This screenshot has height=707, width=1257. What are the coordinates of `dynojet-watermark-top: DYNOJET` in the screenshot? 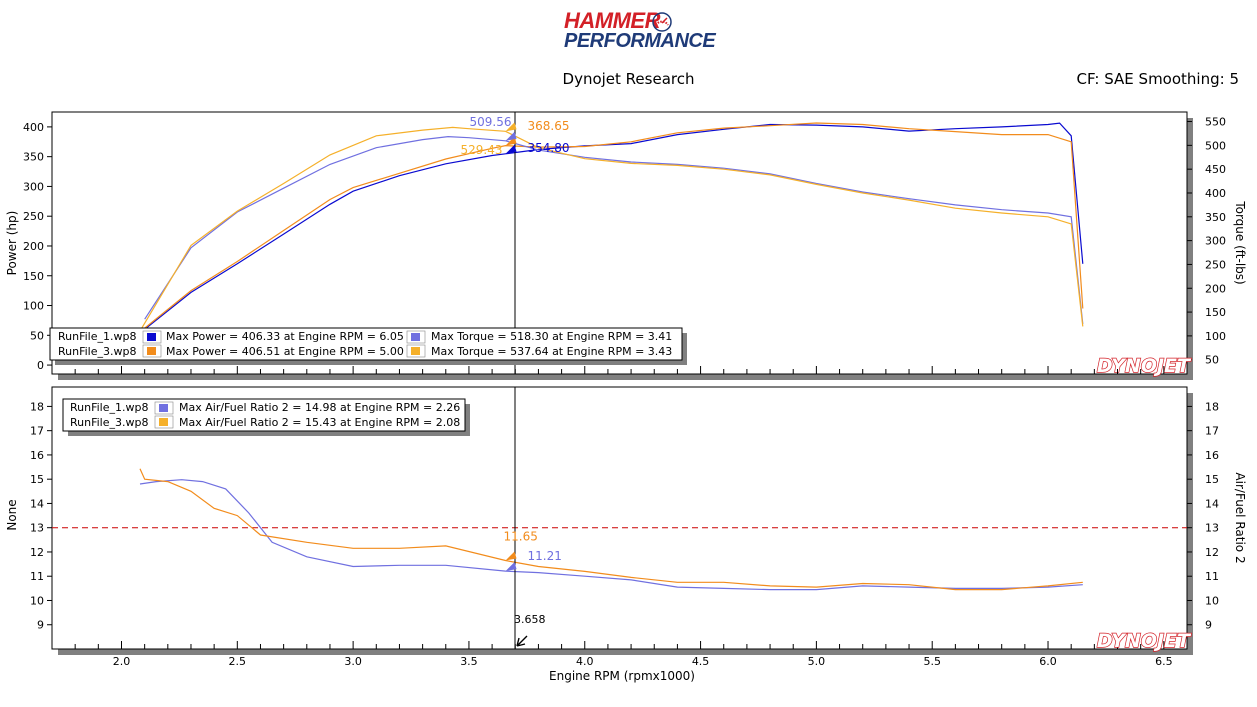 It's located at (1144, 366).